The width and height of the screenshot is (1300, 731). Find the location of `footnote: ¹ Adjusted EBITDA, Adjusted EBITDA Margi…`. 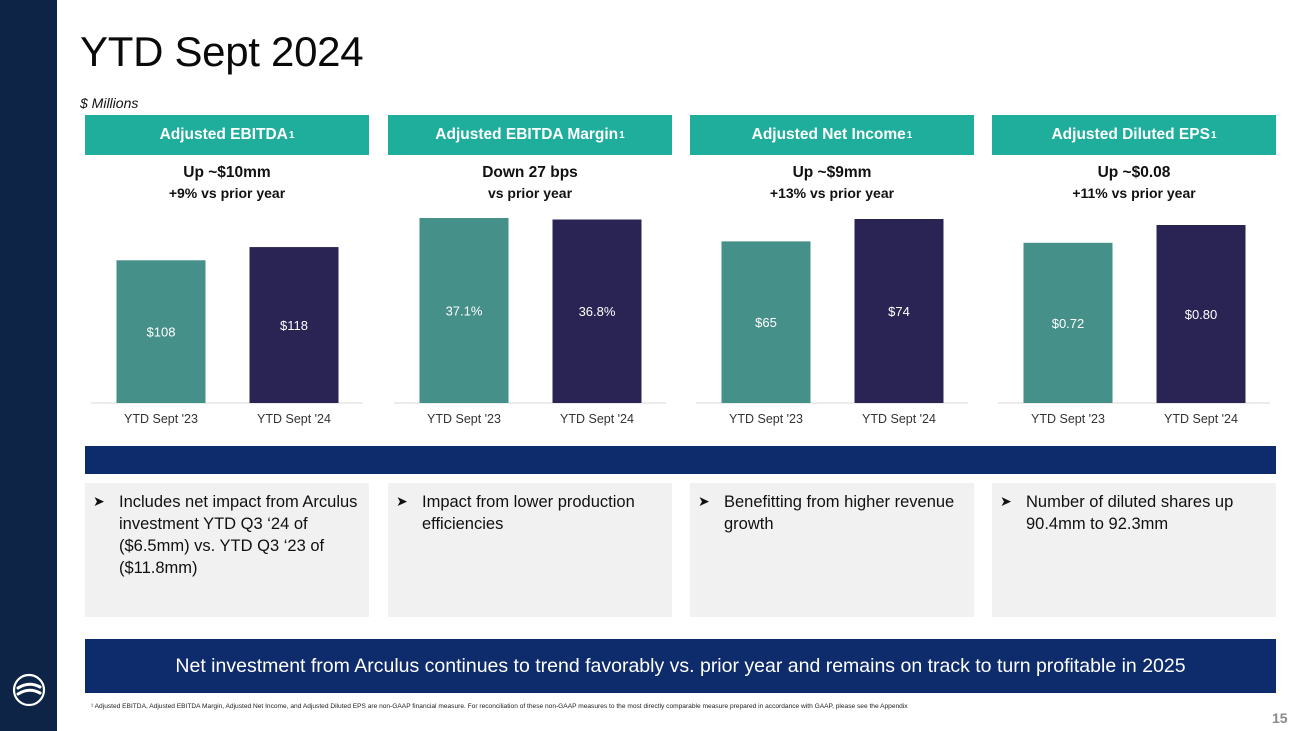

footnote: ¹ Adjusted EBITDA, Adjusted EBITDA Margi… is located at coordinates (499, 706).